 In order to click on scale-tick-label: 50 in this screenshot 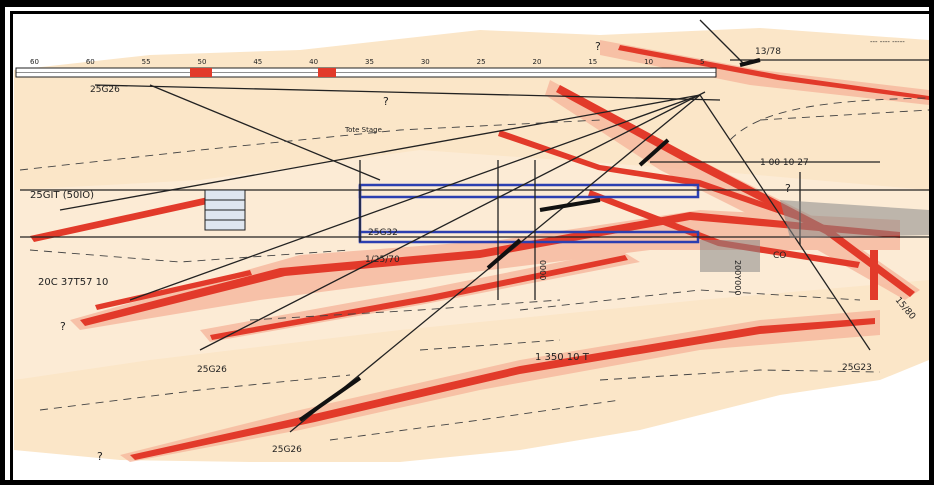, I will do `click(202, 62)`.